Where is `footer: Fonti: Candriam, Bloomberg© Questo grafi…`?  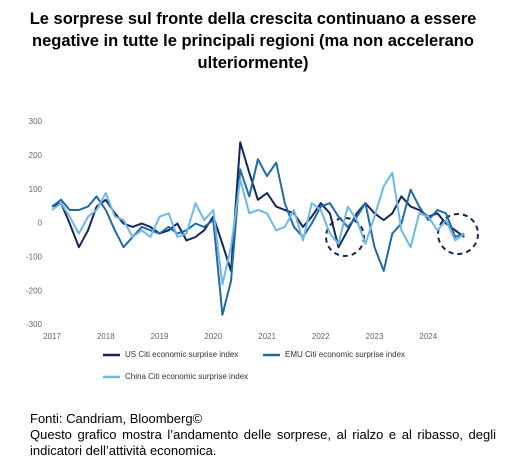 footer: Fonti: Candriam, Bloomberg© Questo grafi… is located at coordinates (263, 435).